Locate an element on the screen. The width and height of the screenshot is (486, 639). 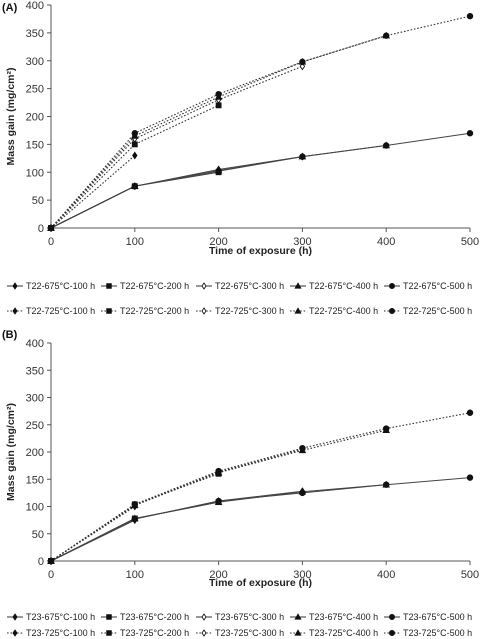
legend-label: T22-675°C-200 h is located at coordinates (154, 286).